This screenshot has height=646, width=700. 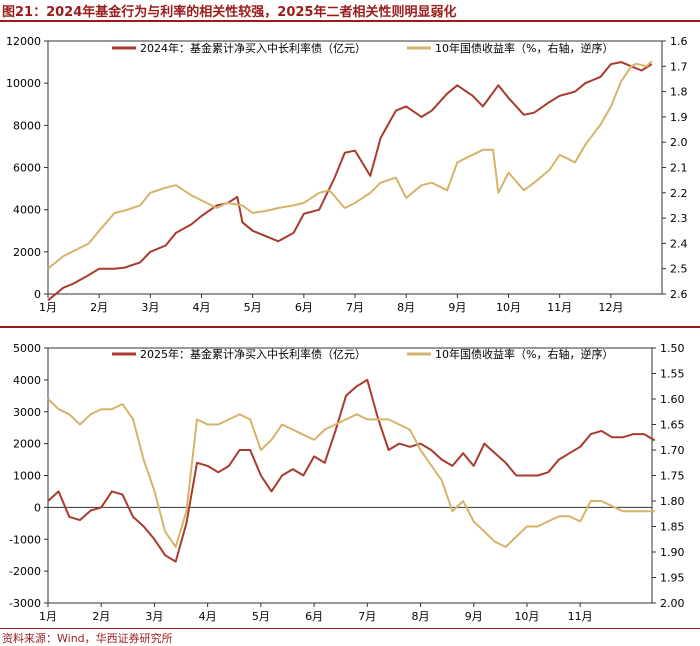 What do you see at coordinates (25, 539) in the screenshot?
I see `left-tick-label: -1000` at bounding box center [25, 539].